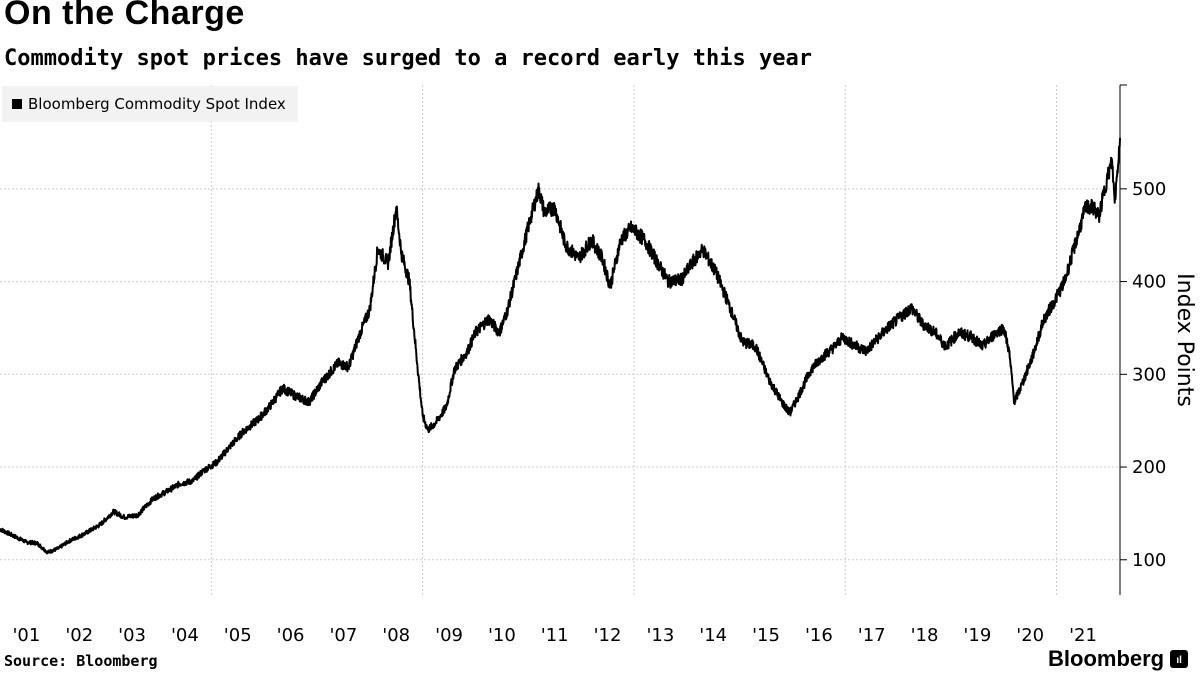 The height and width of the screenshot is (675, 1200). I want to click on x-tick-label: '07, so click(343, 635).